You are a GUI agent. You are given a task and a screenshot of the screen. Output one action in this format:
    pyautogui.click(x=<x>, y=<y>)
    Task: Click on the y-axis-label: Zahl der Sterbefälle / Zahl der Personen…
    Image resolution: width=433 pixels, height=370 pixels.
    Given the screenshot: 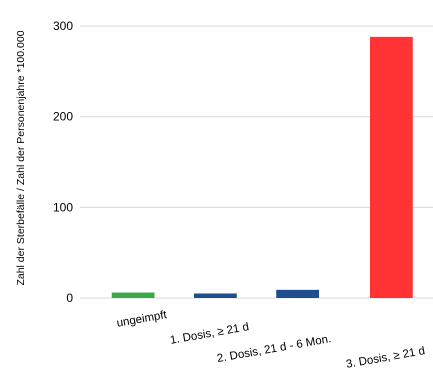 What is the action you would take?
    pyautogui.click(x=21, y=157)
    